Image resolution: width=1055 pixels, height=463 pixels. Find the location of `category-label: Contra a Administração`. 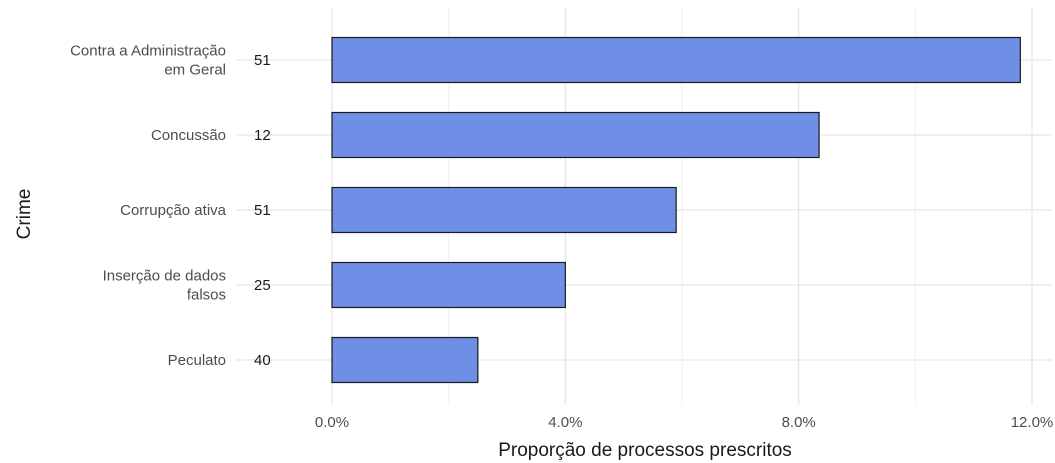

category-label: Contra a Administração is located at coordinates (148, 51).